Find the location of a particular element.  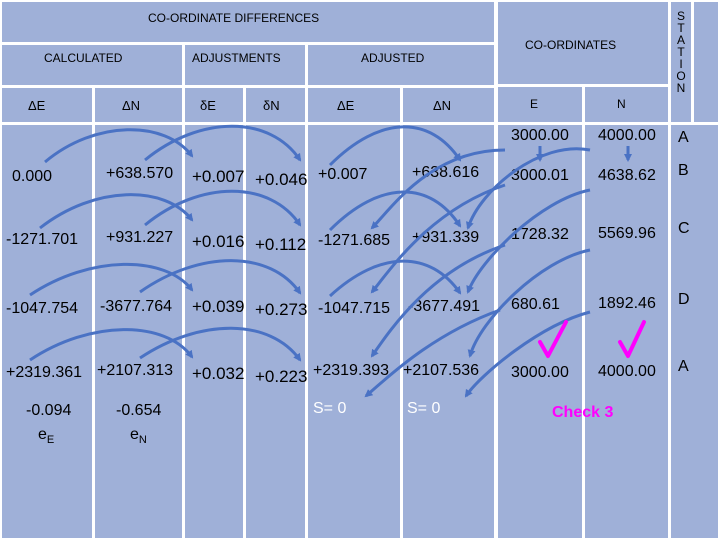

row-C-N: 5569.96 is located at coordinates (627, 233).